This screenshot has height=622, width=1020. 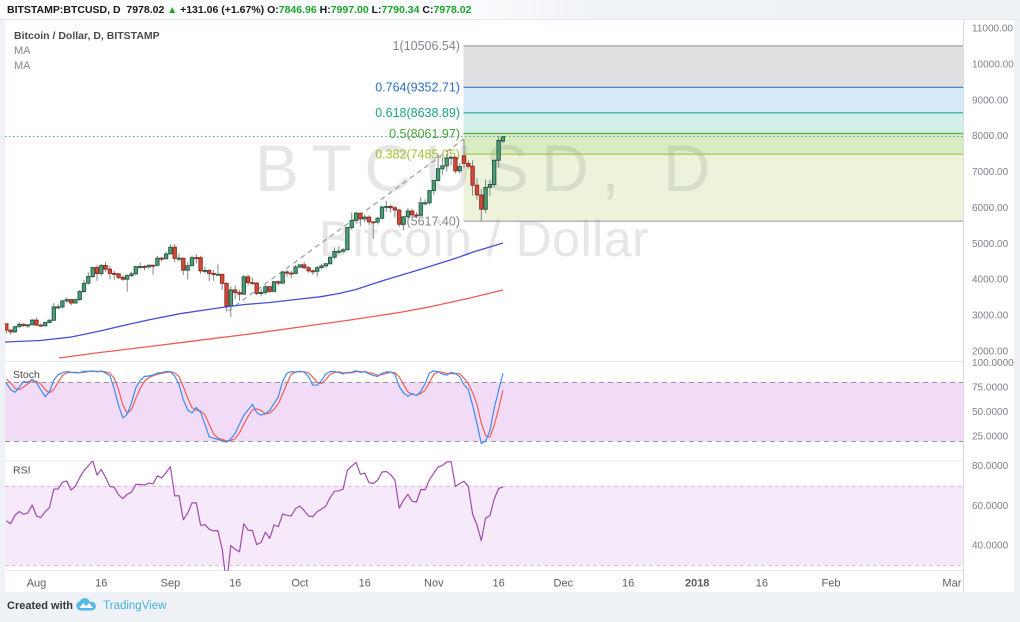 I want to click on svg-text: 11000.00, so click(x=992, y=29).